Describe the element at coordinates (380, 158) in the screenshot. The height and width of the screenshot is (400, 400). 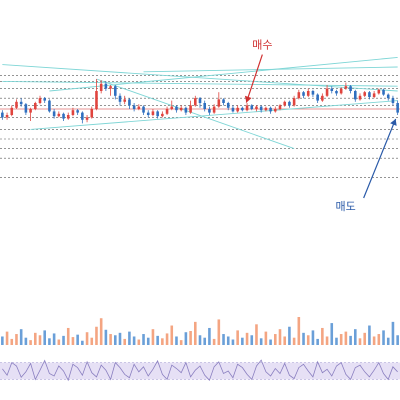
I see `sell-arrow-line` at that location.